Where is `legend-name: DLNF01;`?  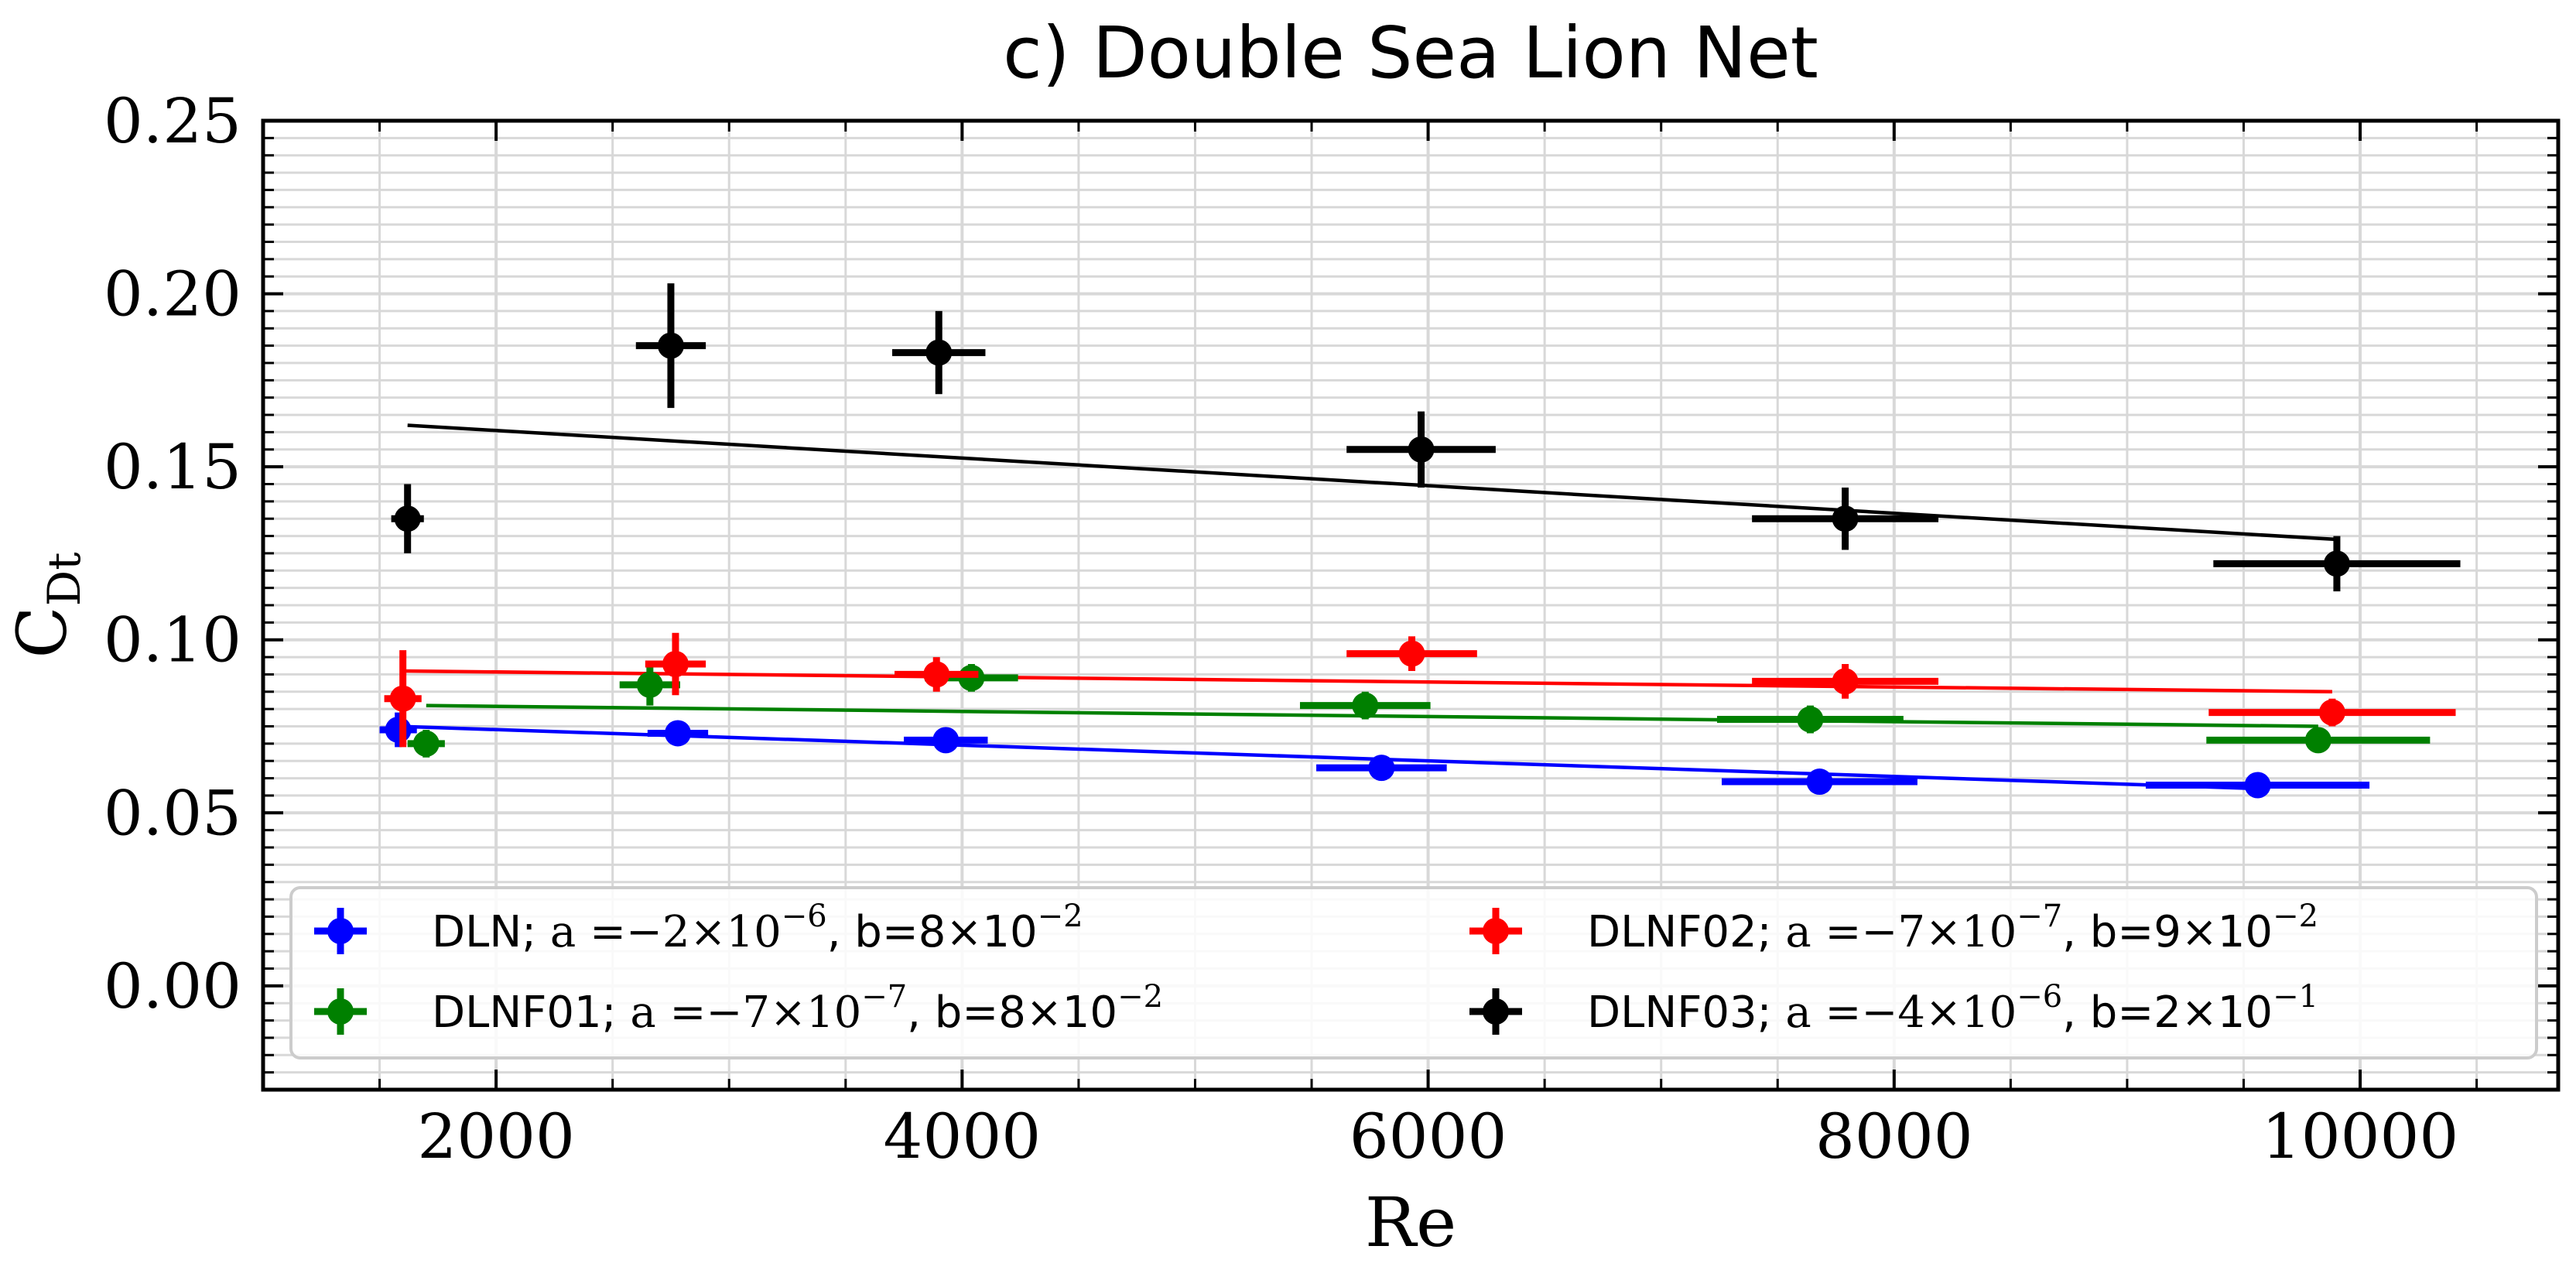 legend-name: DLNF01; is located at coordinates (531, 1013).